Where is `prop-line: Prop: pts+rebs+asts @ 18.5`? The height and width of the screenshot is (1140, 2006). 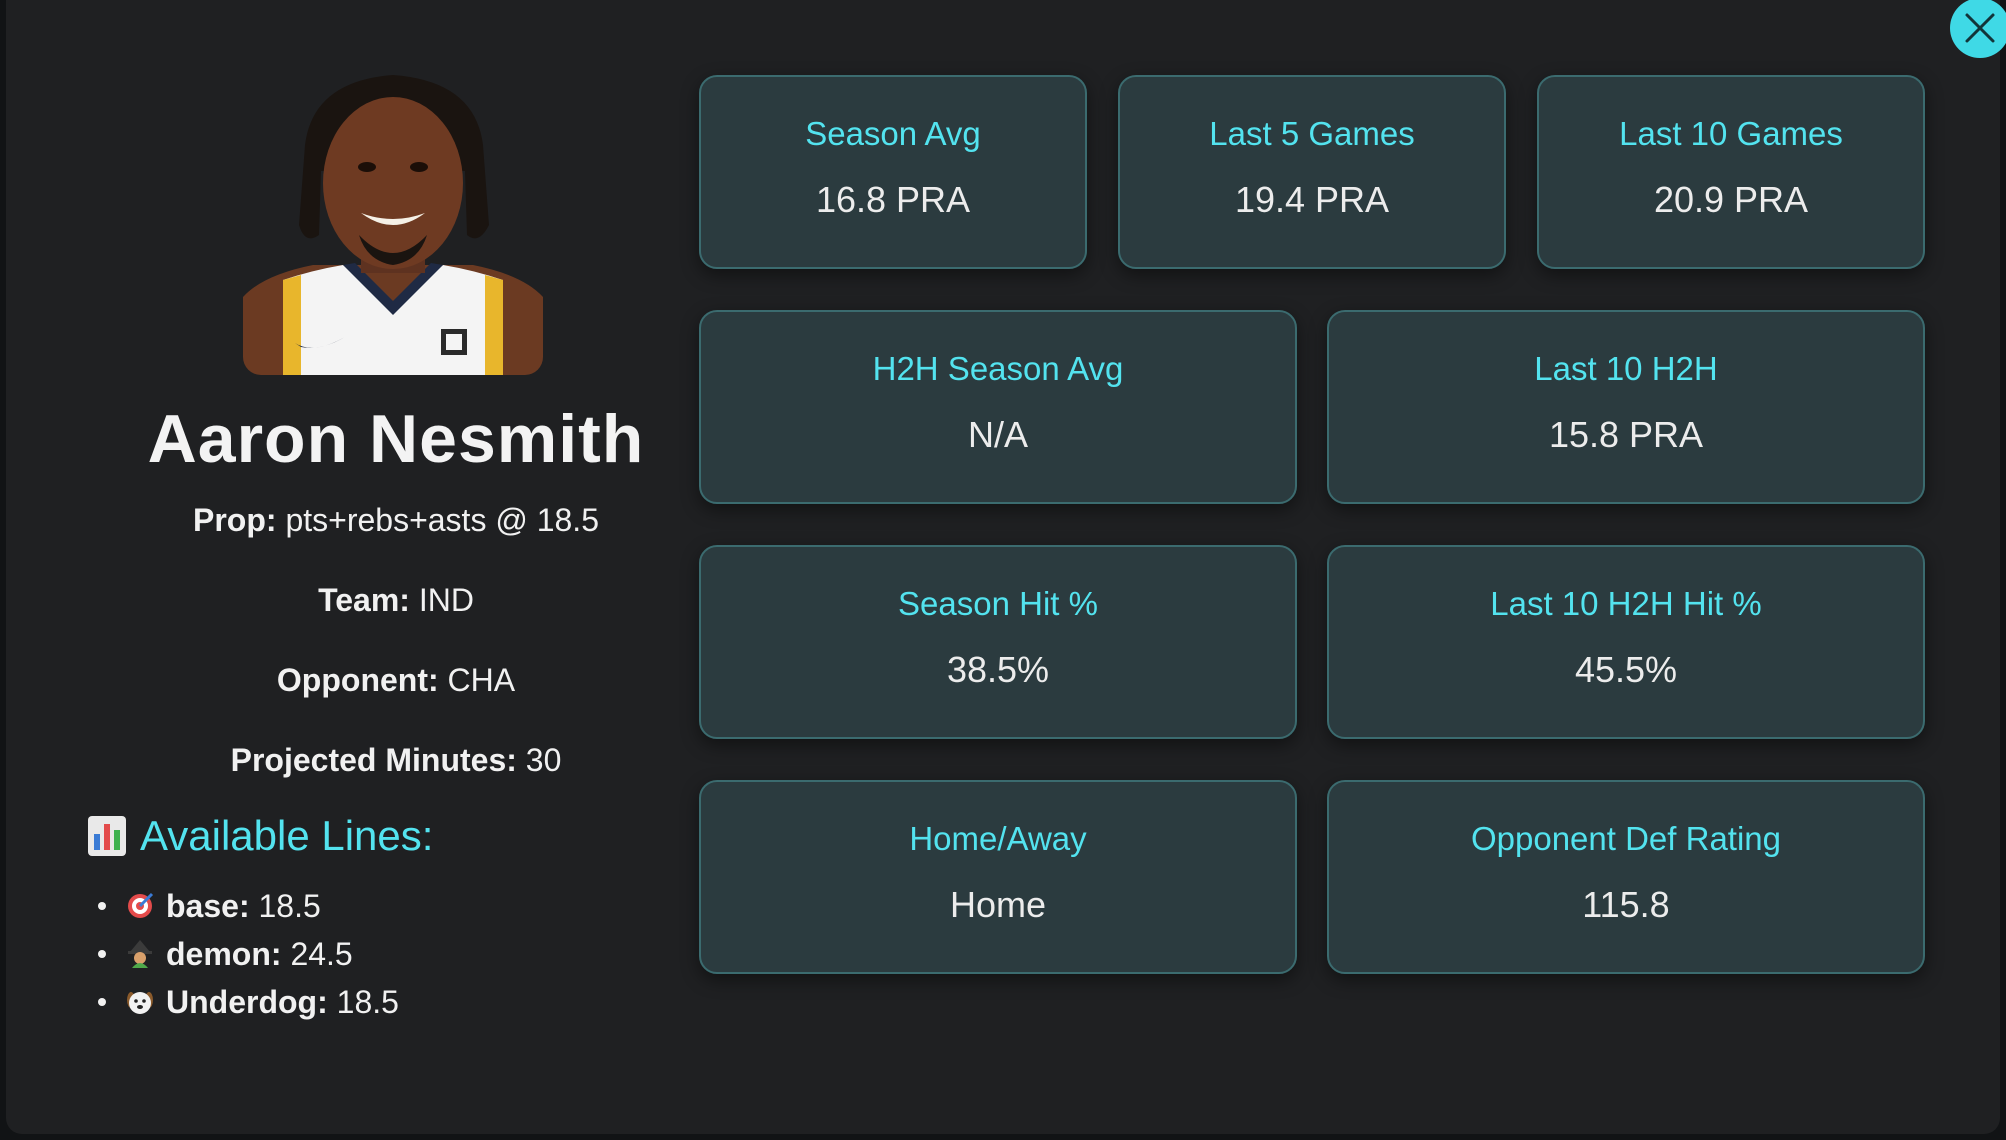 prop-line: Prop: pts+rebs+asts @ 18.5 is located at coordinates (396, 520).